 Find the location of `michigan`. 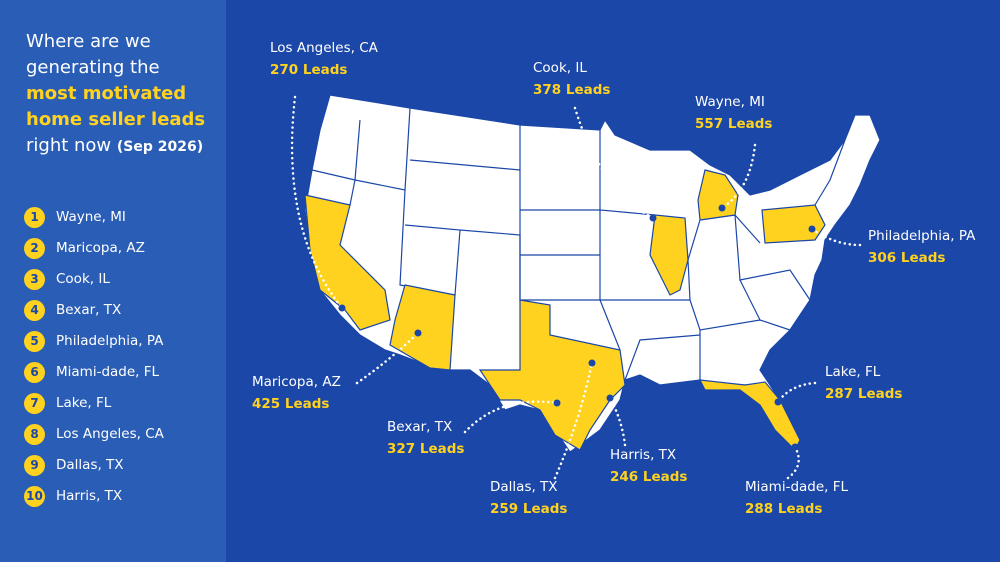

michigan is located at coordinates (718, 195).